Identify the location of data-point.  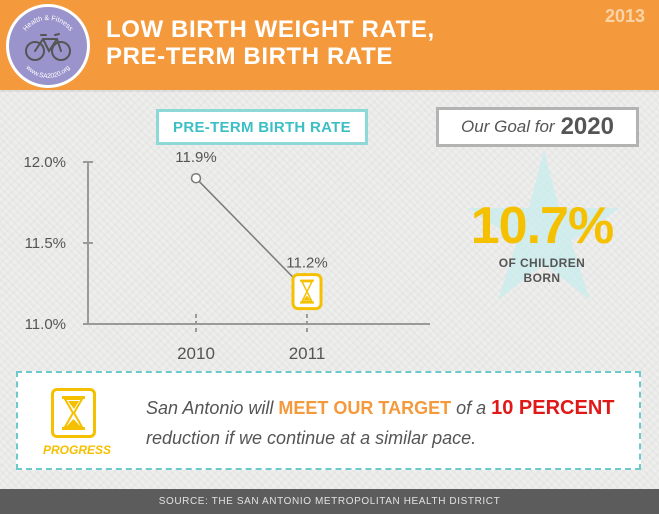
(196, 178).